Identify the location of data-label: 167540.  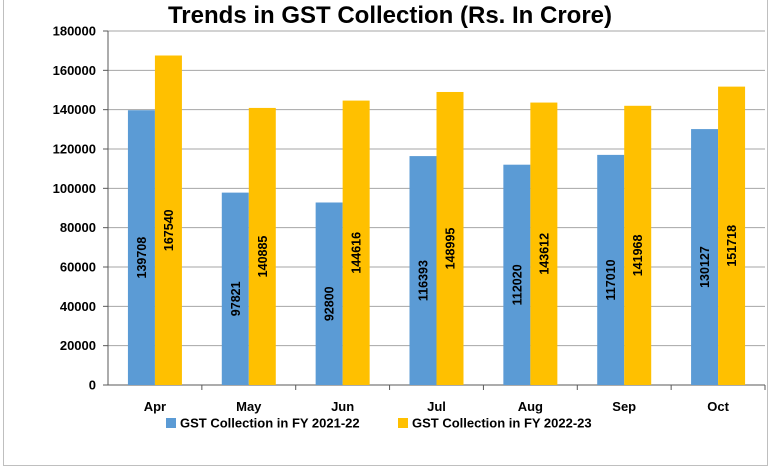
(169, 230).